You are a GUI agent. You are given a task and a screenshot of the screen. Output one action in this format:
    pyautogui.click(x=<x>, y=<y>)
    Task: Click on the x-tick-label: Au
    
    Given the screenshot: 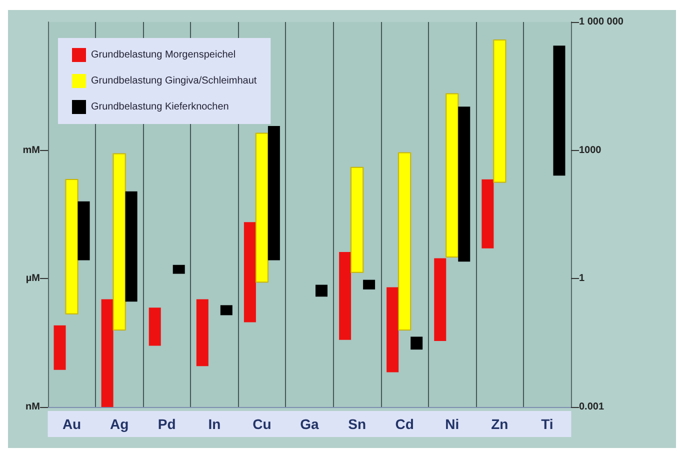 What is the action you would take?
    pyautogui.click(x=72, y=424)
    